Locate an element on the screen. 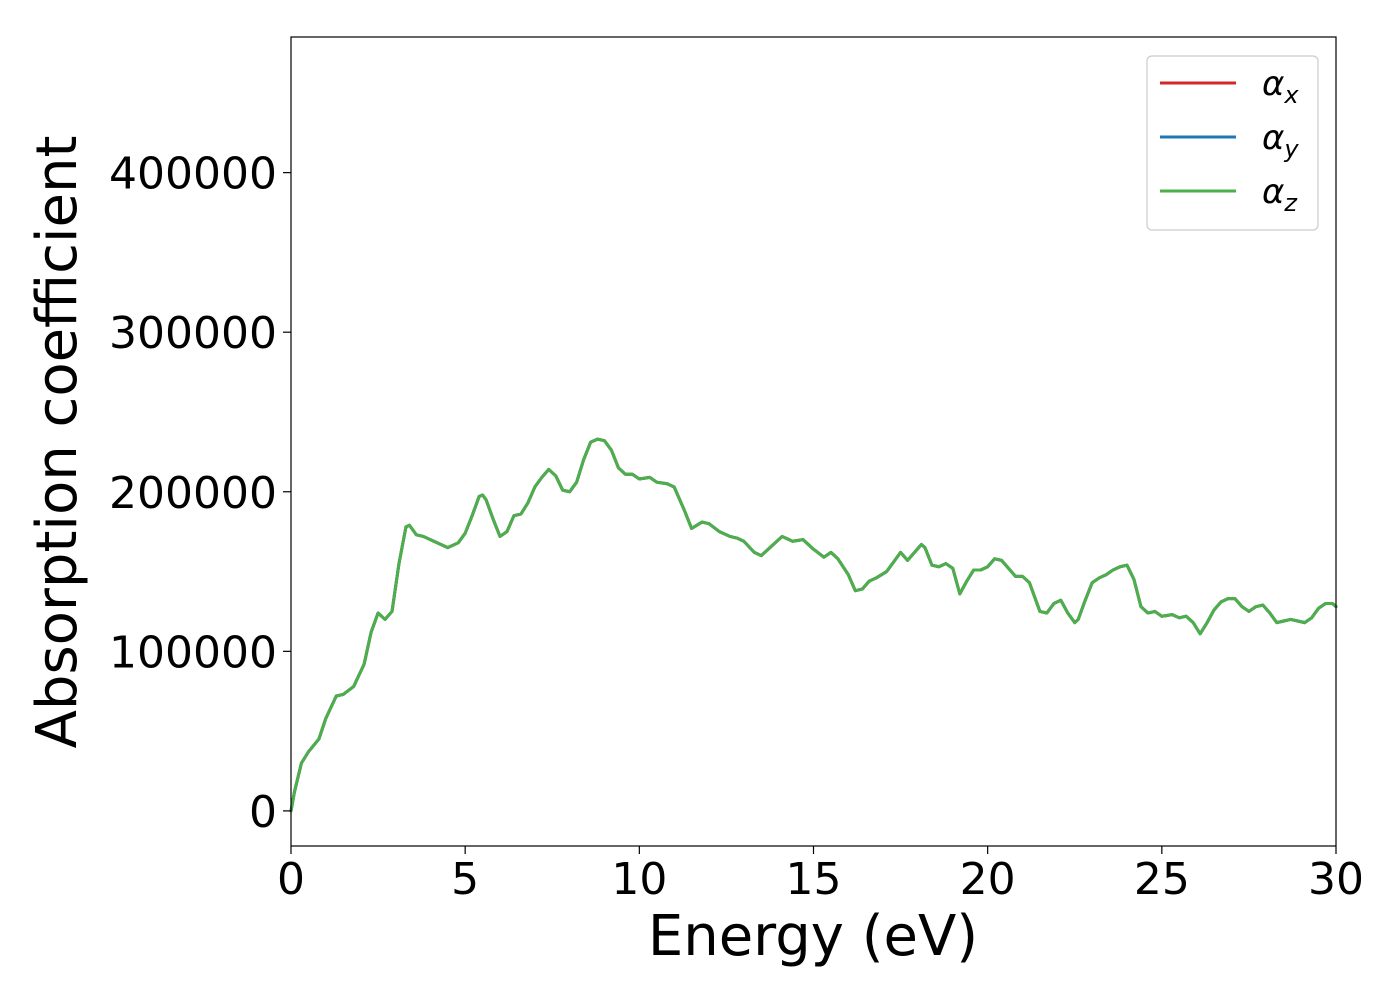 The image size is (1400, 1000). y-axis: 0 100000 200000 300000 400000 is located at coordinates (200, 493).